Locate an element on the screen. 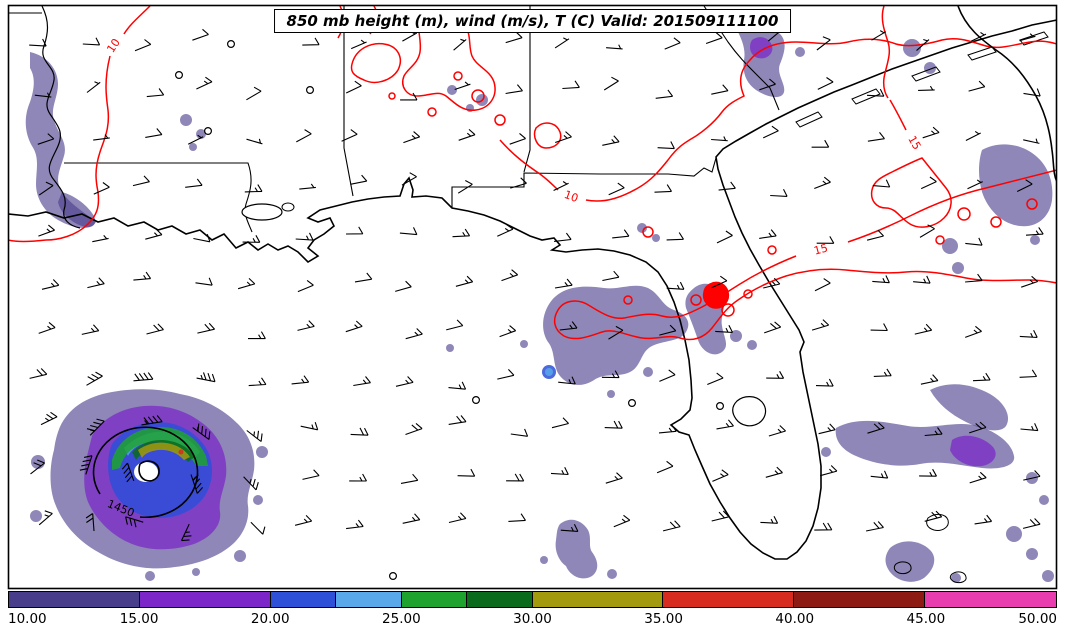  colorbar-tick-label: 45.00 is located at coordinates (926, 619).